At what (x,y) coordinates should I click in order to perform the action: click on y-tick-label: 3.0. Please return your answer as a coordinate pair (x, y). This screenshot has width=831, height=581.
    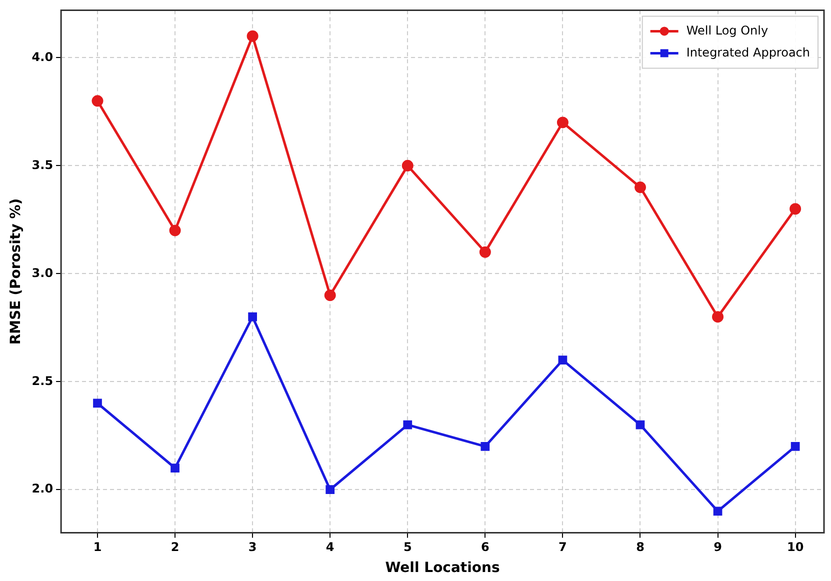
    Looking at the image, I should click on (43, 273).